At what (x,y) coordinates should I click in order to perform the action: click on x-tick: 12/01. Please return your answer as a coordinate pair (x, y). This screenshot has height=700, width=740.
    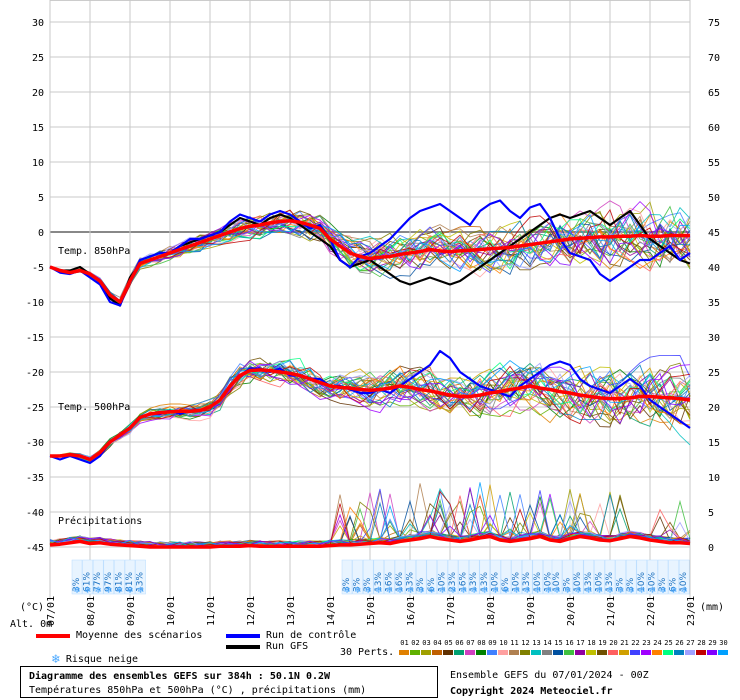
    Looking at the image, I should click on (251, 611).